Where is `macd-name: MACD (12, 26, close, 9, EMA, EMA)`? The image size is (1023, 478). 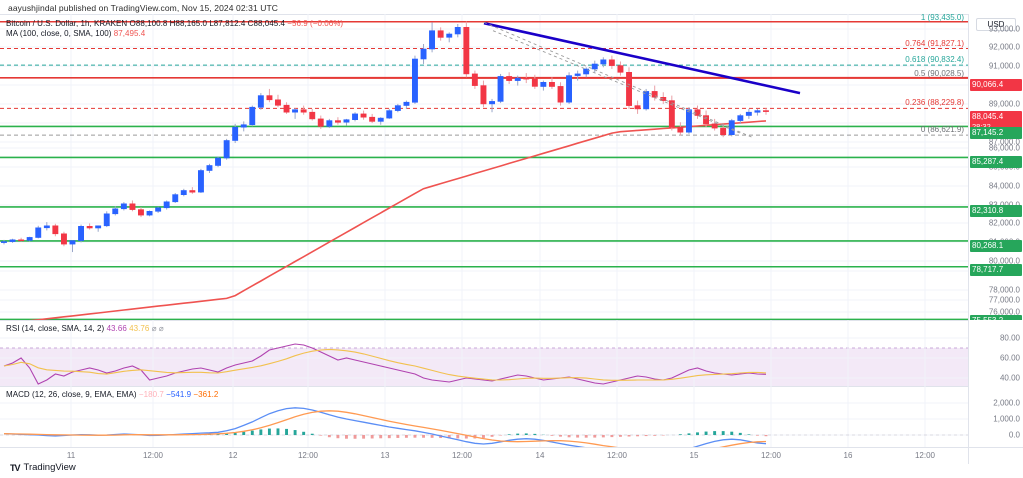
macd-name: MACD (12, 26, close, 9, EMA, EMA) is located at coordinates (71, 394).